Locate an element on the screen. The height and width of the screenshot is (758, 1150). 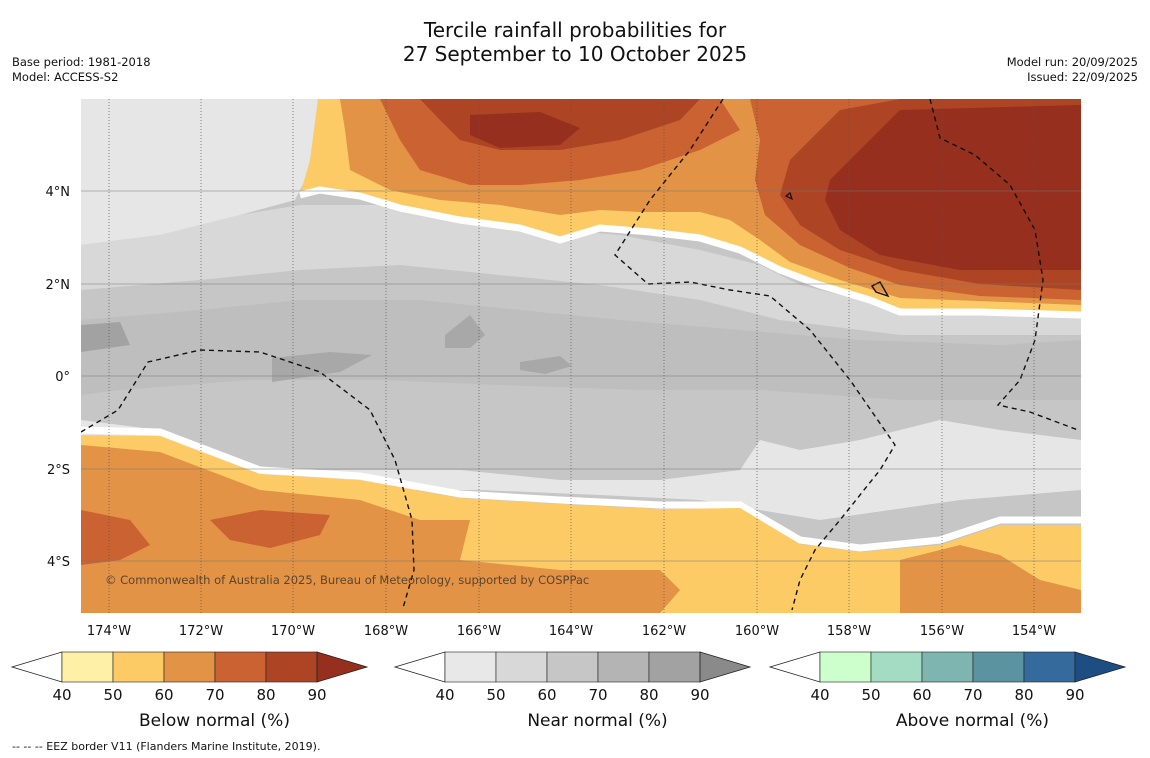
meta-right: Model run: 20/09/2025 Issued: 22/09/2025 is located at coordinates (1072, 70).